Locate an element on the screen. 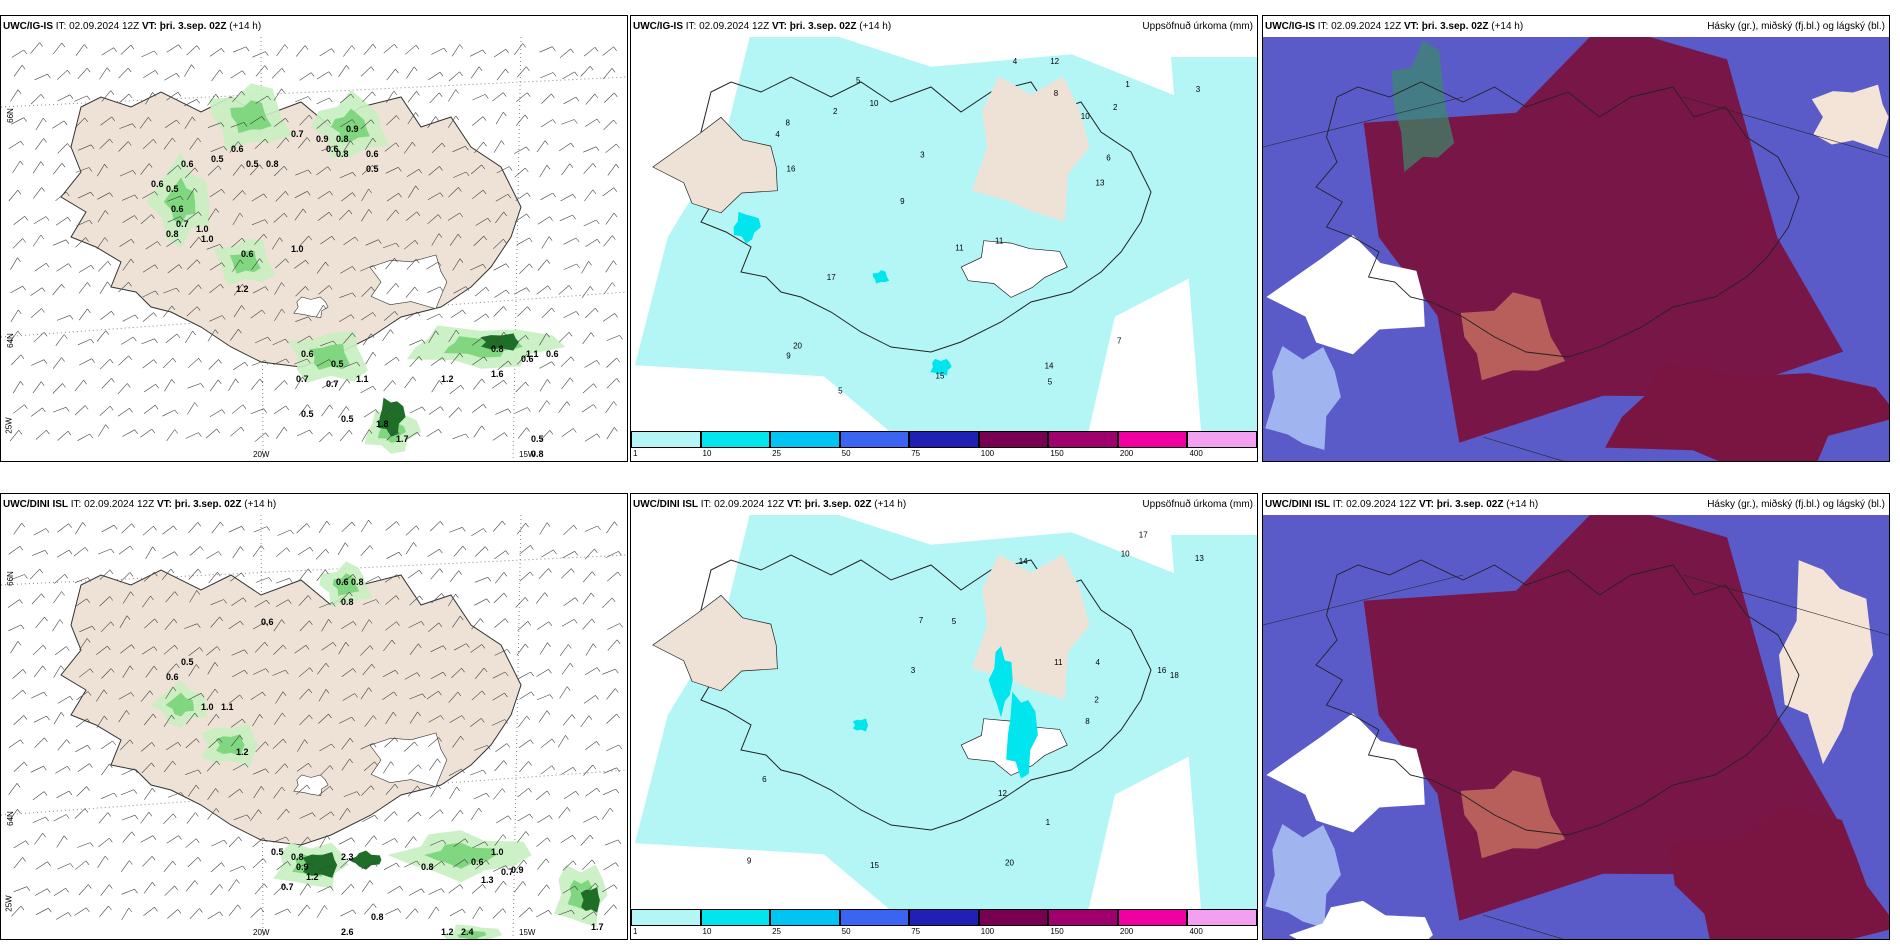  colorbar-tick-label: 1 is located at coordinates (635, 453).